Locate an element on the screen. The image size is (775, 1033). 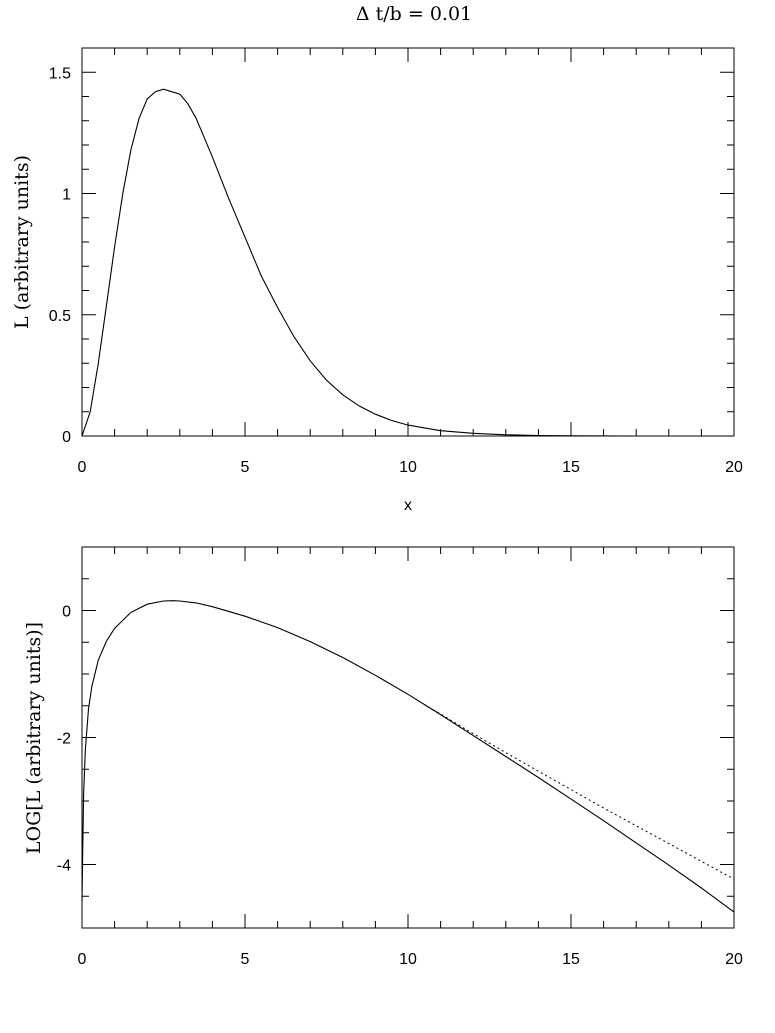
bottom-x-tick-label: 5 is located at coordinates (245, 959).